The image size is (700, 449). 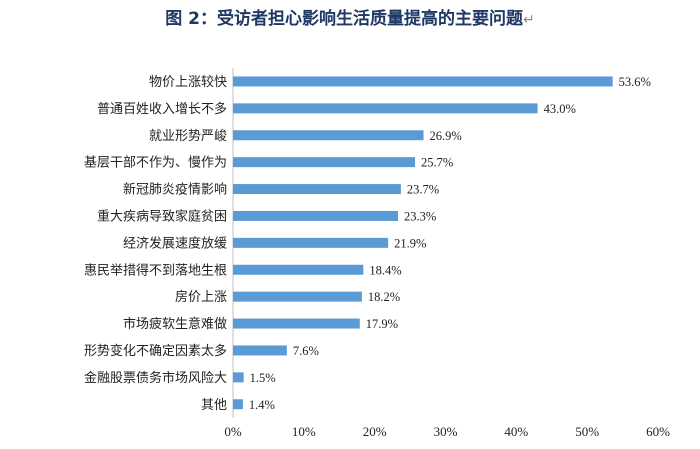 What do you see at coordinates (446, 136) in the screenshot?
I see `data-label: 26.9%` at bounding box center [446, 136].